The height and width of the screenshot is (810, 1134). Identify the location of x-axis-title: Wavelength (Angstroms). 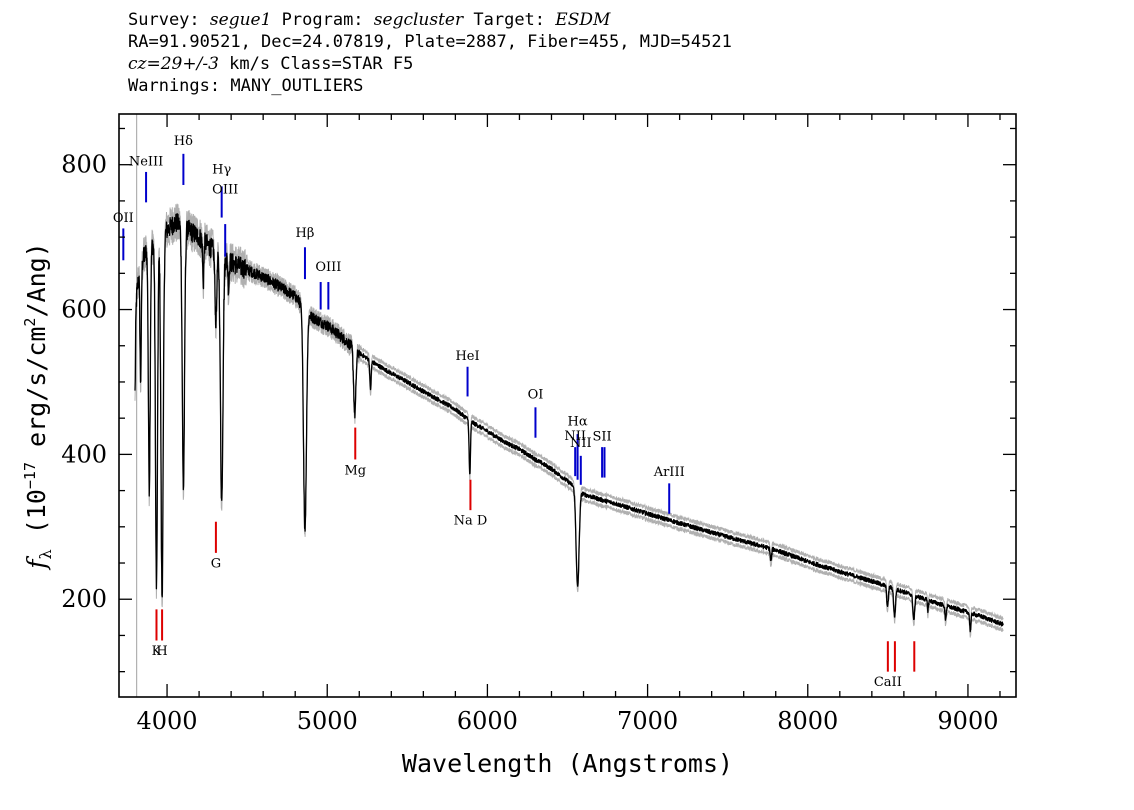
(567, 763).